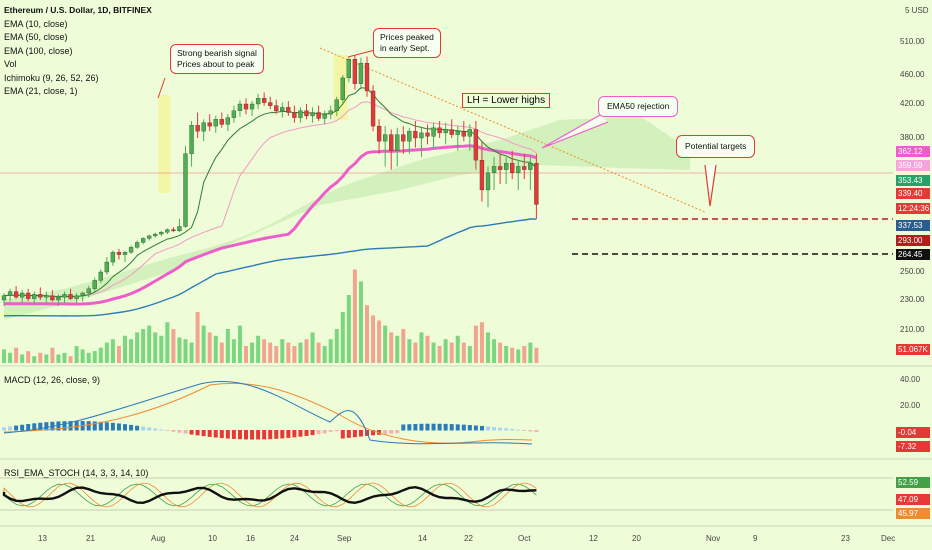 The height and width of the screenshot is (550, 932). I want to click on callout-peaked: Prices peaked in early Sept., so click(407, 43).